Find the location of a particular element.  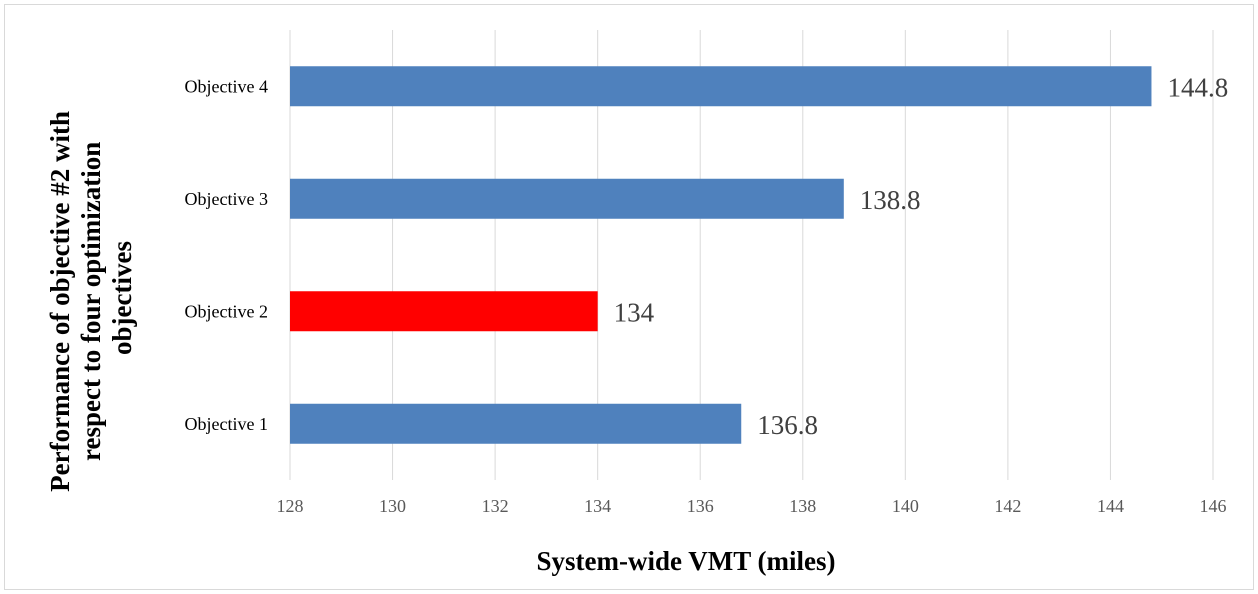

data-label: 134 is located at coordinates (634, 312).